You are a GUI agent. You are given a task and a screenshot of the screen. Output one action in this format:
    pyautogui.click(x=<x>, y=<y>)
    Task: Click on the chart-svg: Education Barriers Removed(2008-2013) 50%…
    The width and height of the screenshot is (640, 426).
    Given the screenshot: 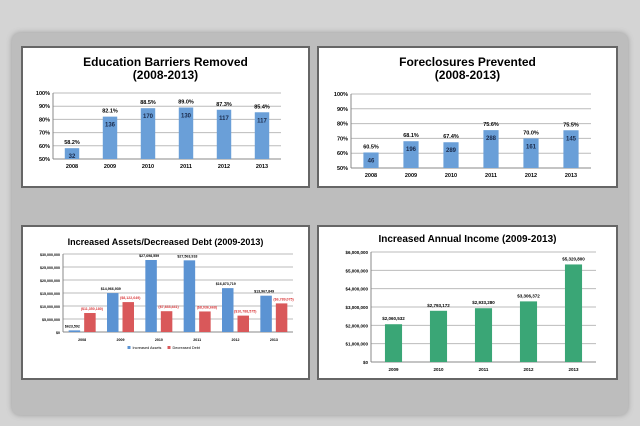 What is the action you would take?
    pyautogui.click(x=158, y=112)
    